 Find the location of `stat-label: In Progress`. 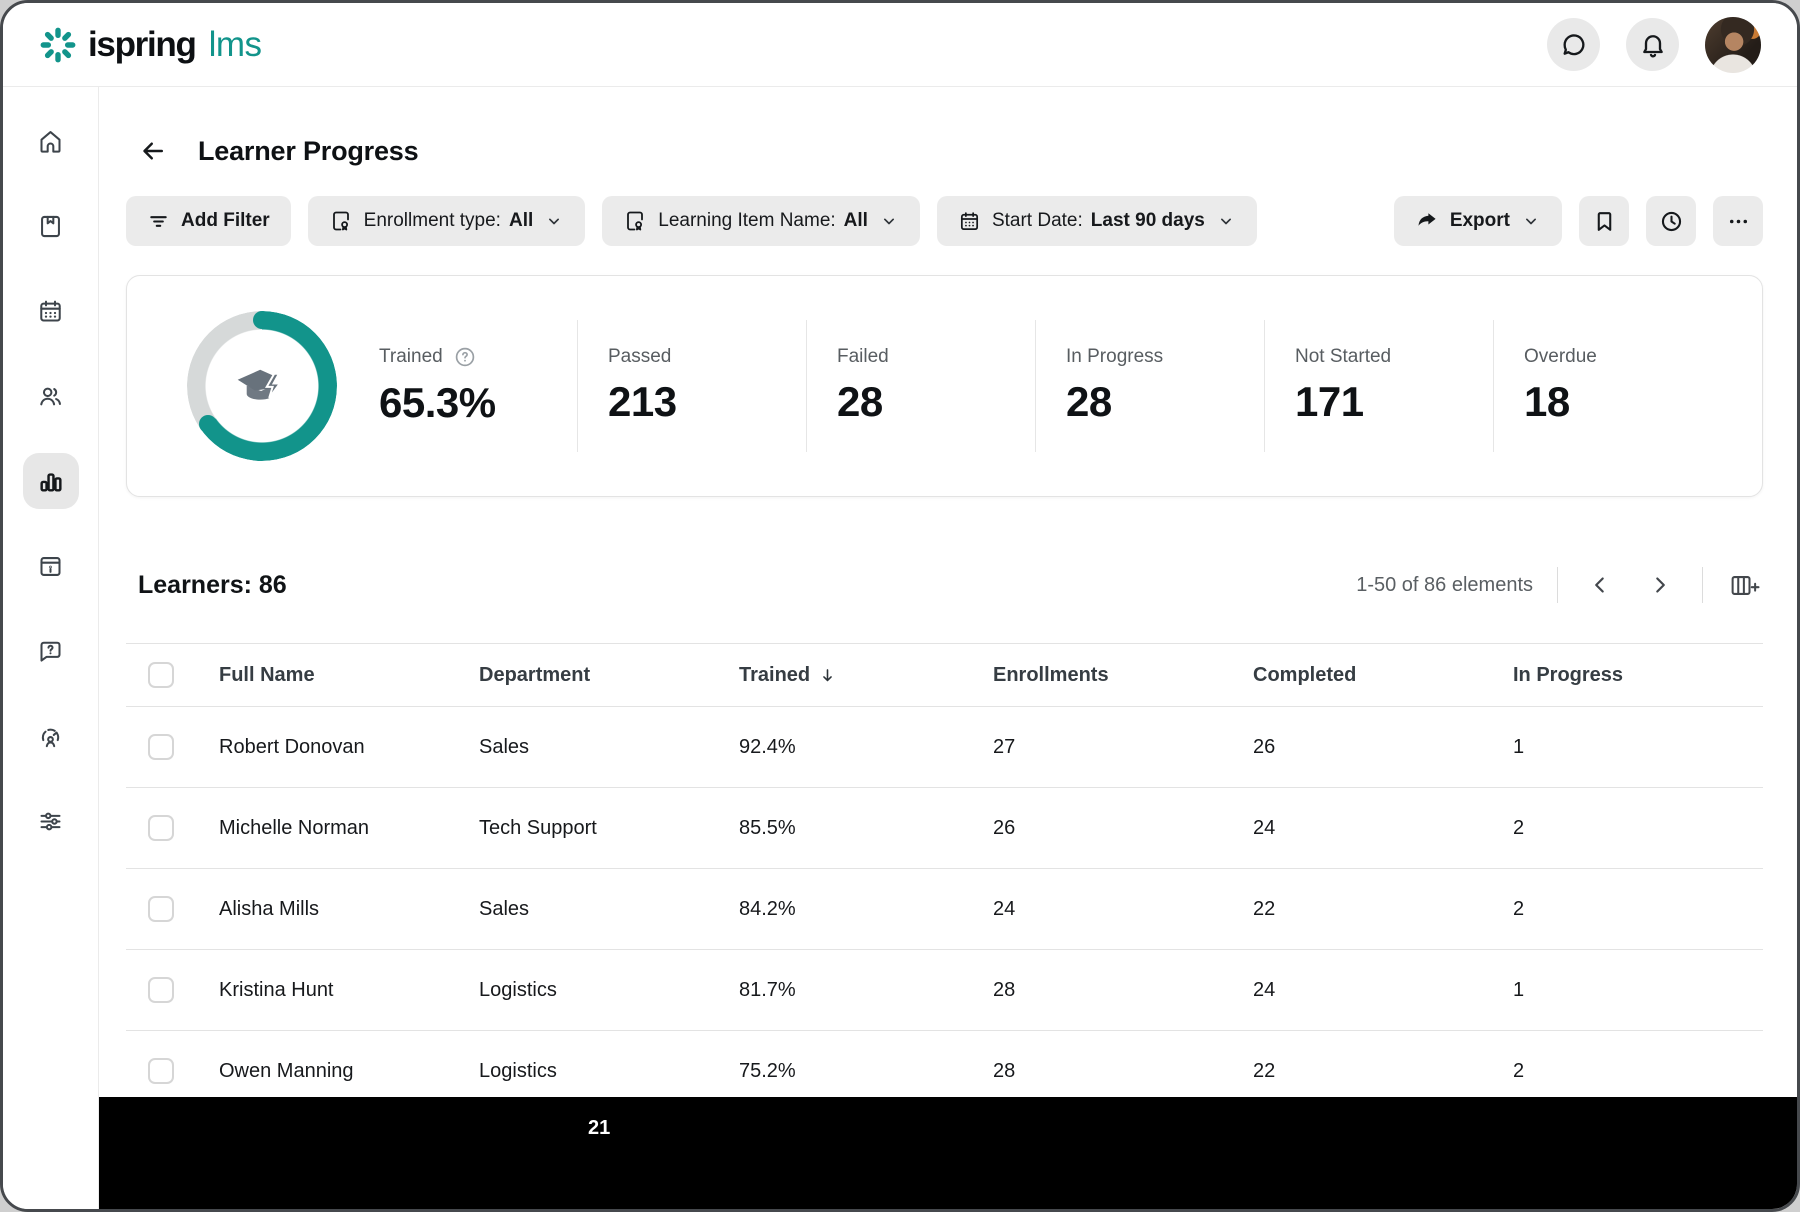

stat-label: In Progress is located at coordinates (1115, 356).